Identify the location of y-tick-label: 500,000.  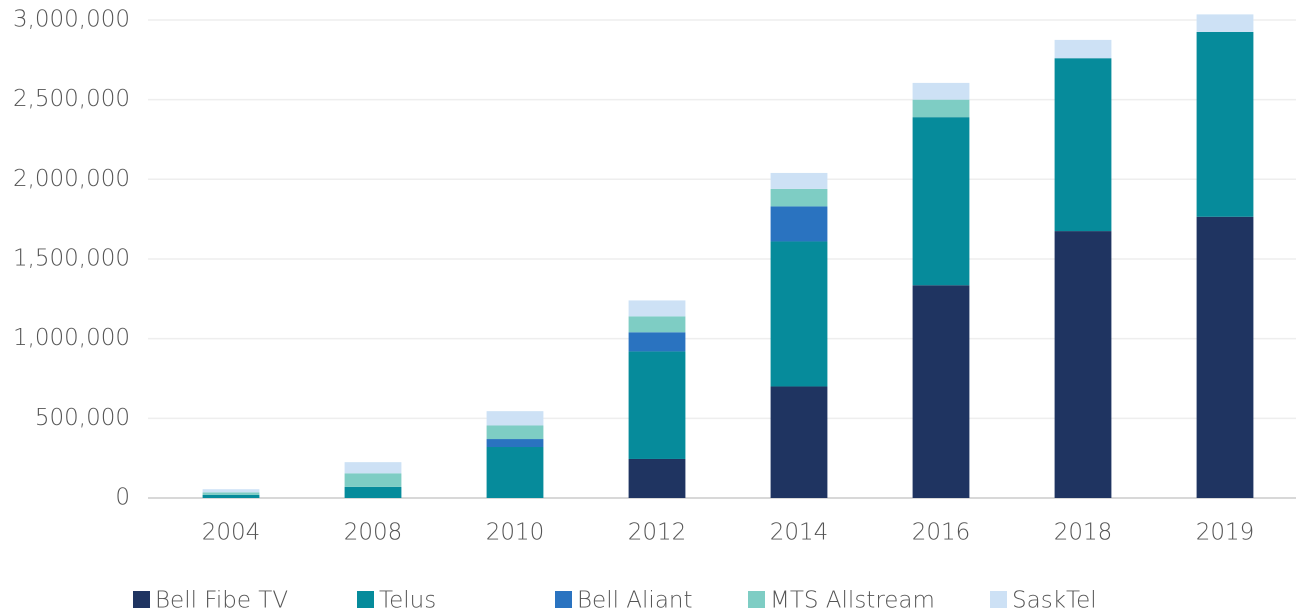
(82, 418).